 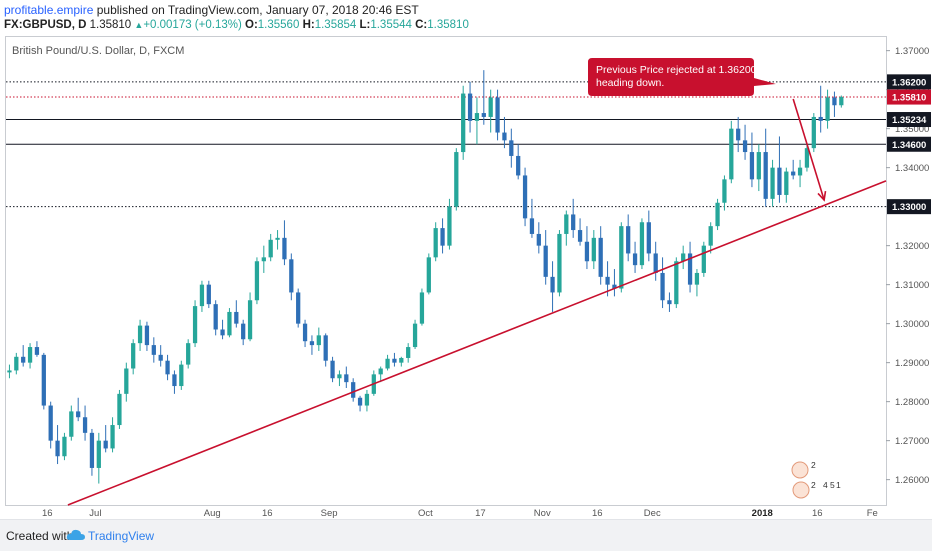 I want to click on time-axis: 16 Jul Aug 16 Sep Oct 17 Nov 16 Dec 2018 16 Fe, so click(x=460, y=513).